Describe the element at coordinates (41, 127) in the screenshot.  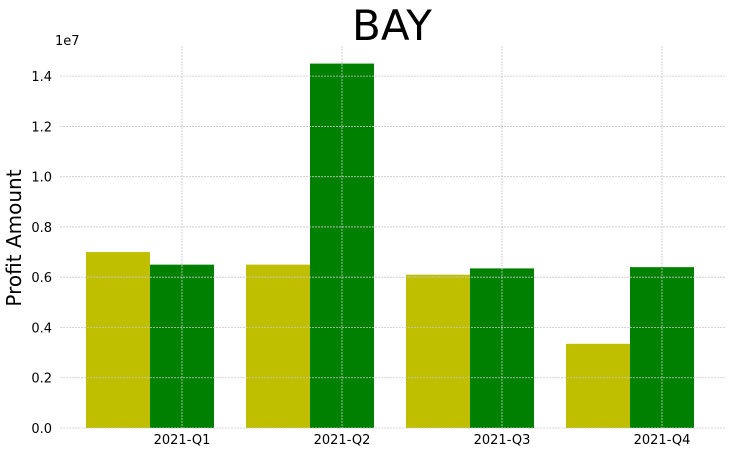
I see `y-tick-label: 1.2` at that location.